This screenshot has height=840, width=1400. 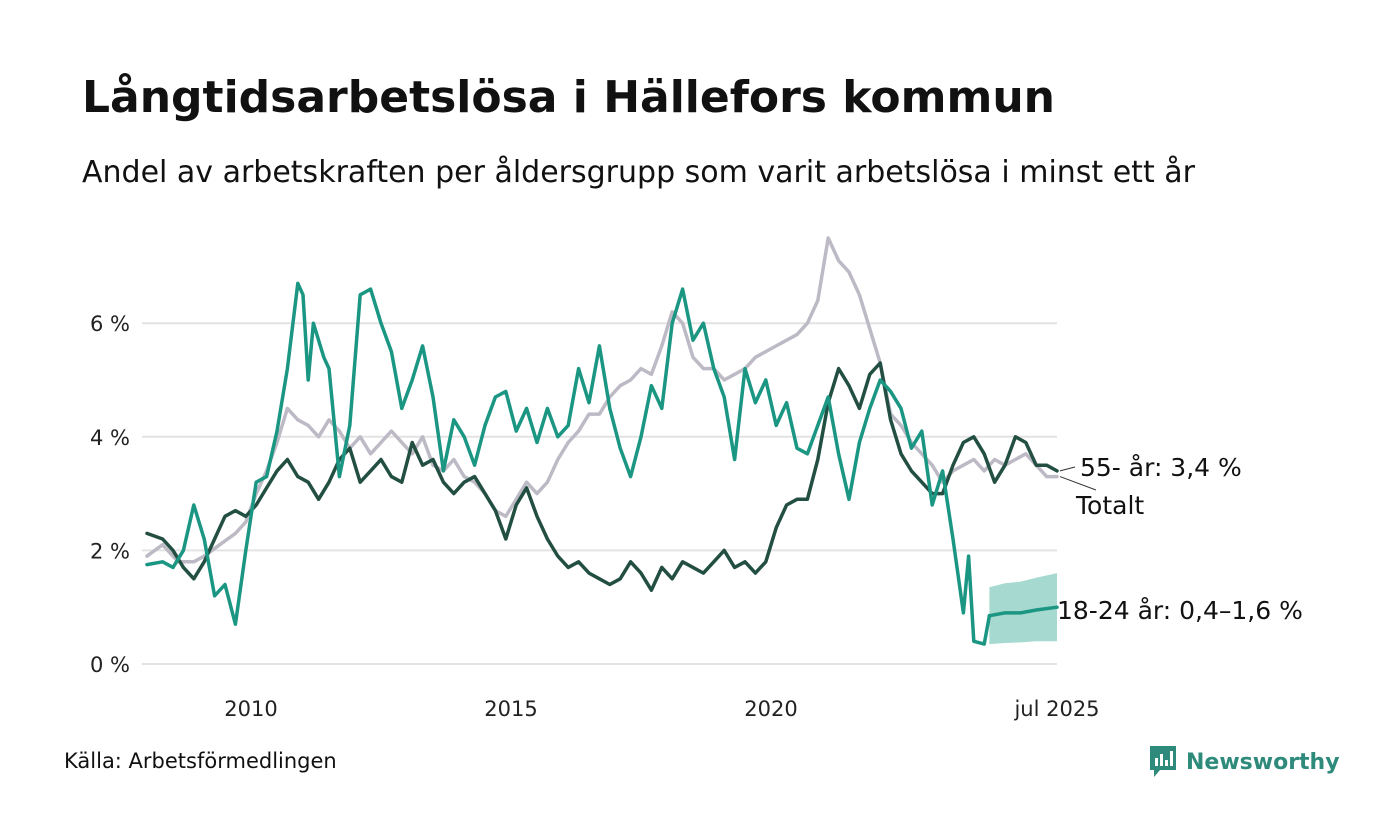 What do you see at coordinates (770, 709) in the screenshot?
I see `x-tick-label: 2020` at bounding box center [770, 709].